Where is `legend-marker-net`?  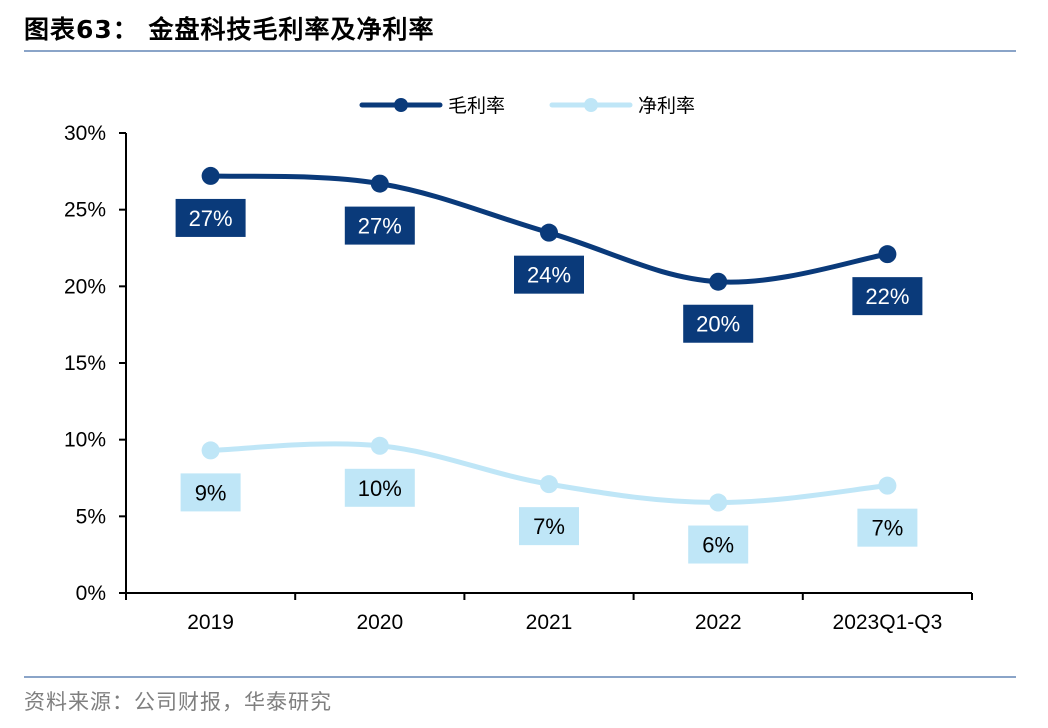 legend-marker-net is located at coordinates (591, 105).